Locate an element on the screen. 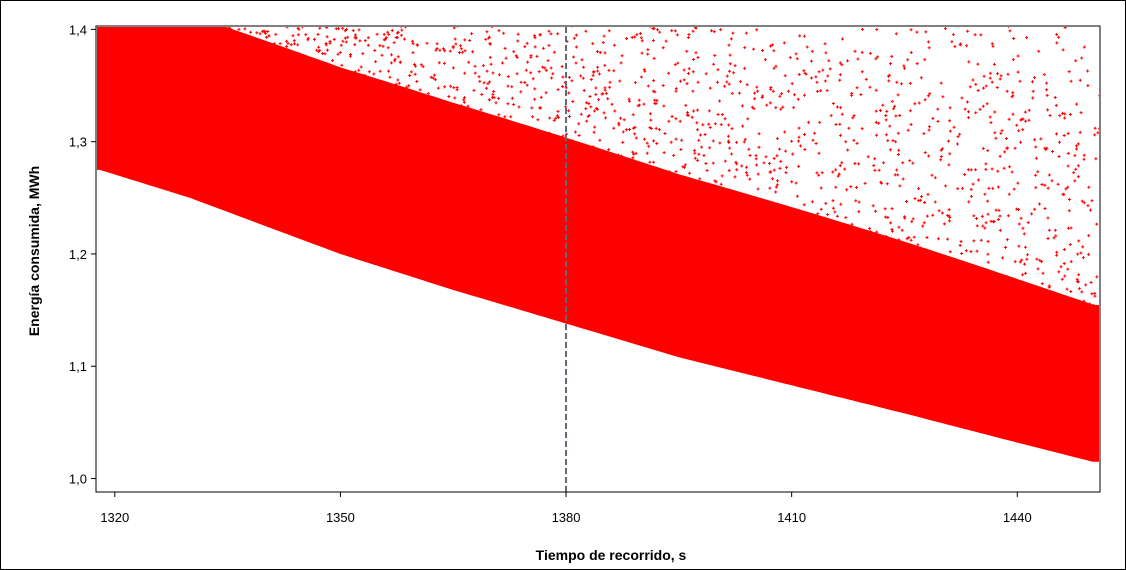 The width and height of the screenshot is (1126, 570). y-tick-label: 1,3 is located at coordinates (78, 142).